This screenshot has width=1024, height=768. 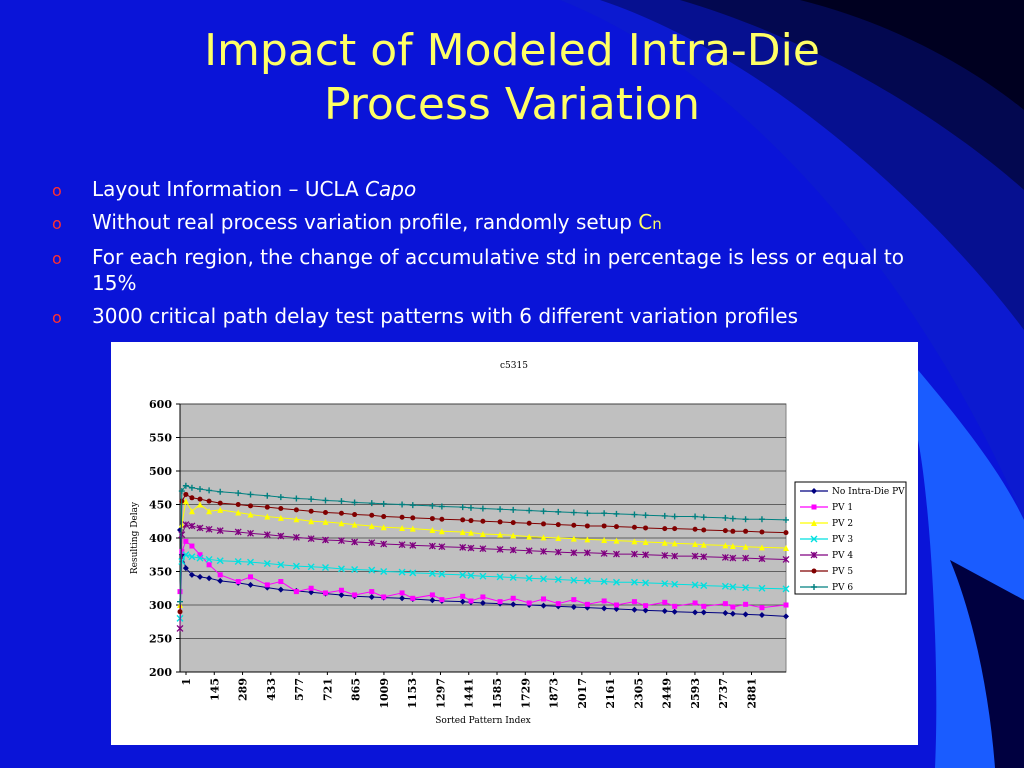 I want to click on x-tick-label: 145, so click(x=214, y=689).